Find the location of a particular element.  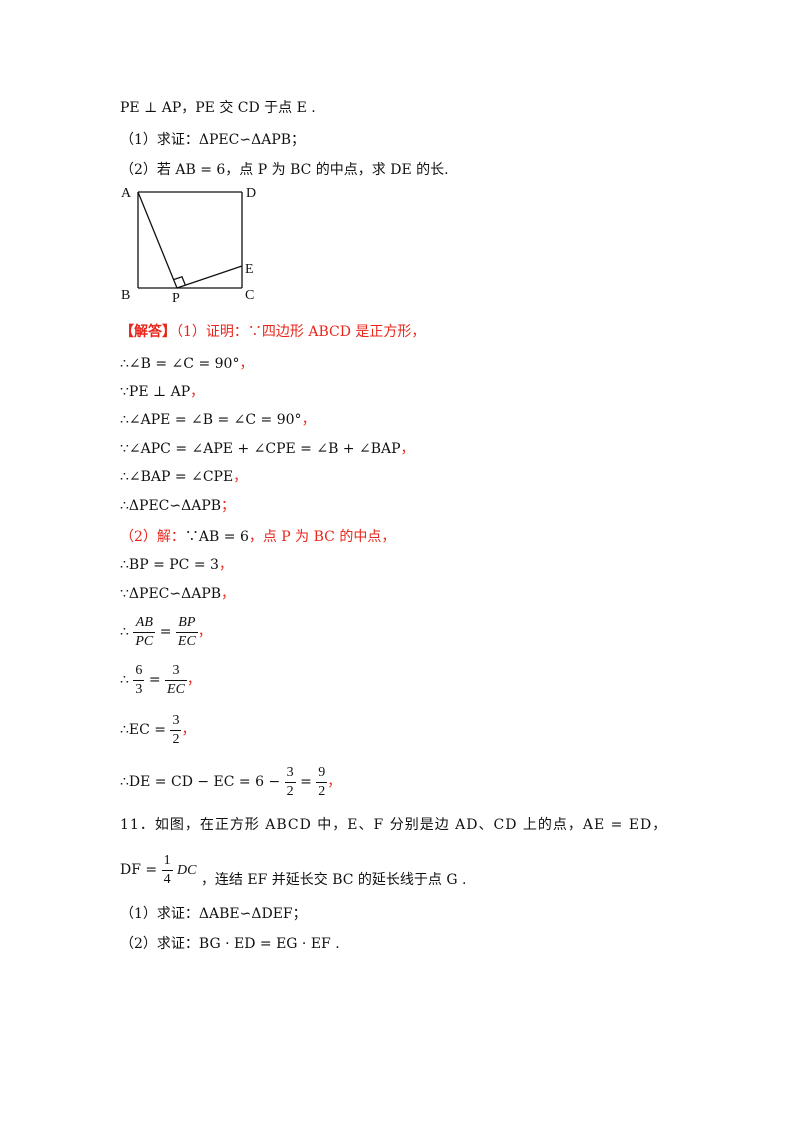

square-figure: A D B C E P is located at coordinates (188, 246).